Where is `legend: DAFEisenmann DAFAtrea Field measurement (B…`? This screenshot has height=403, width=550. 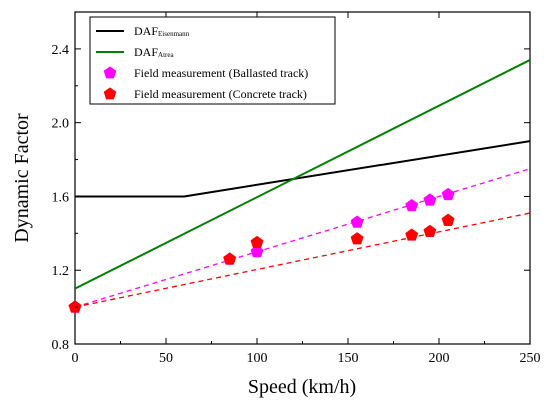 legend: DAFEisenmann DAFAtrea Field measurement (B… is located at coordinates (212, 60).